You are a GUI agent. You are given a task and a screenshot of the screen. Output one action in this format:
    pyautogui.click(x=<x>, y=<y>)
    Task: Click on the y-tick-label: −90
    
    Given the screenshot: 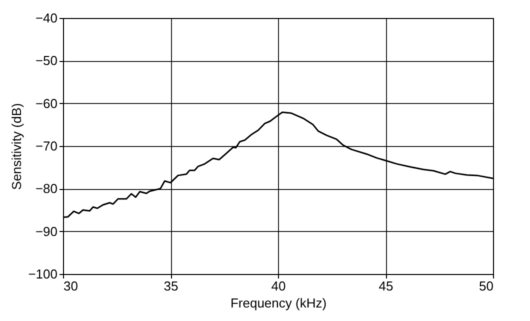 What is the action you would take?
    pyautogui.click(x=46, y=231)
    